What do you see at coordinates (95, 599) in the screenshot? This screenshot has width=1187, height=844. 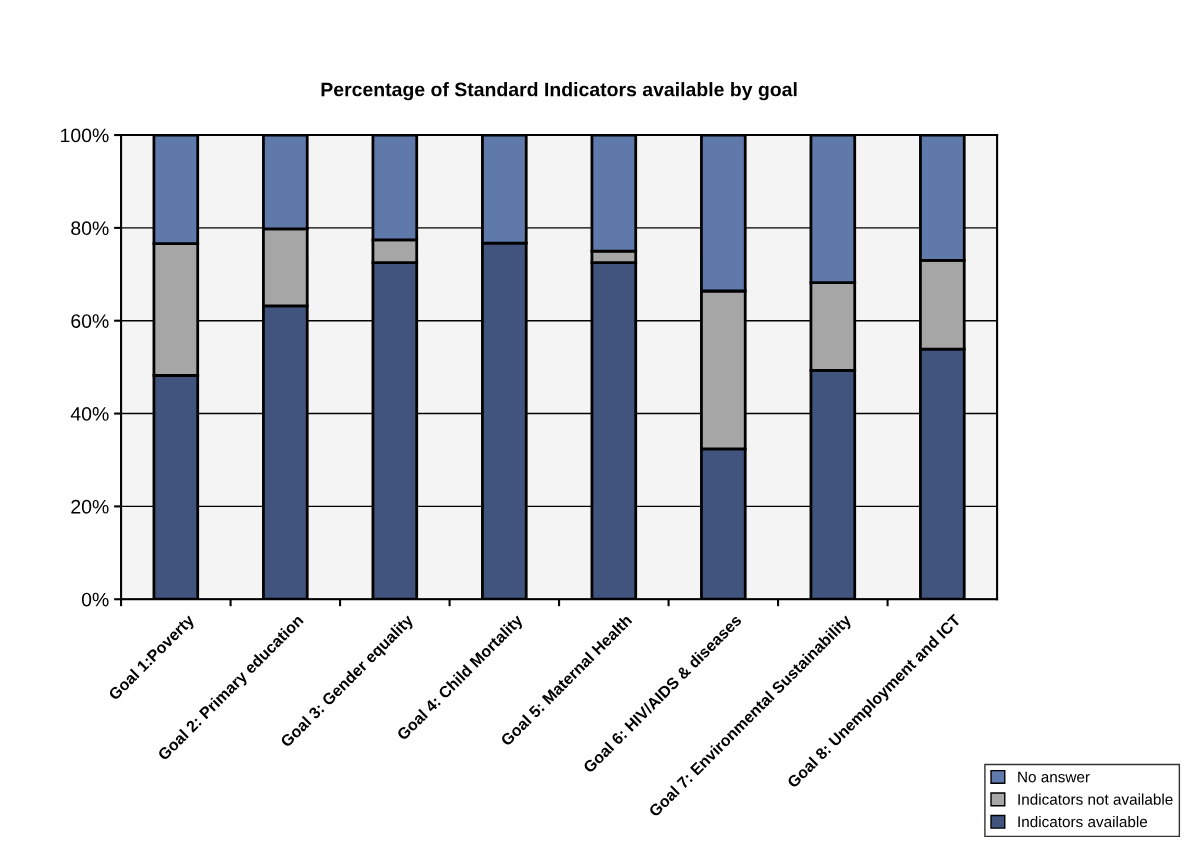 I see `y-tick-label: 0%` at bounding box center [95, 599].